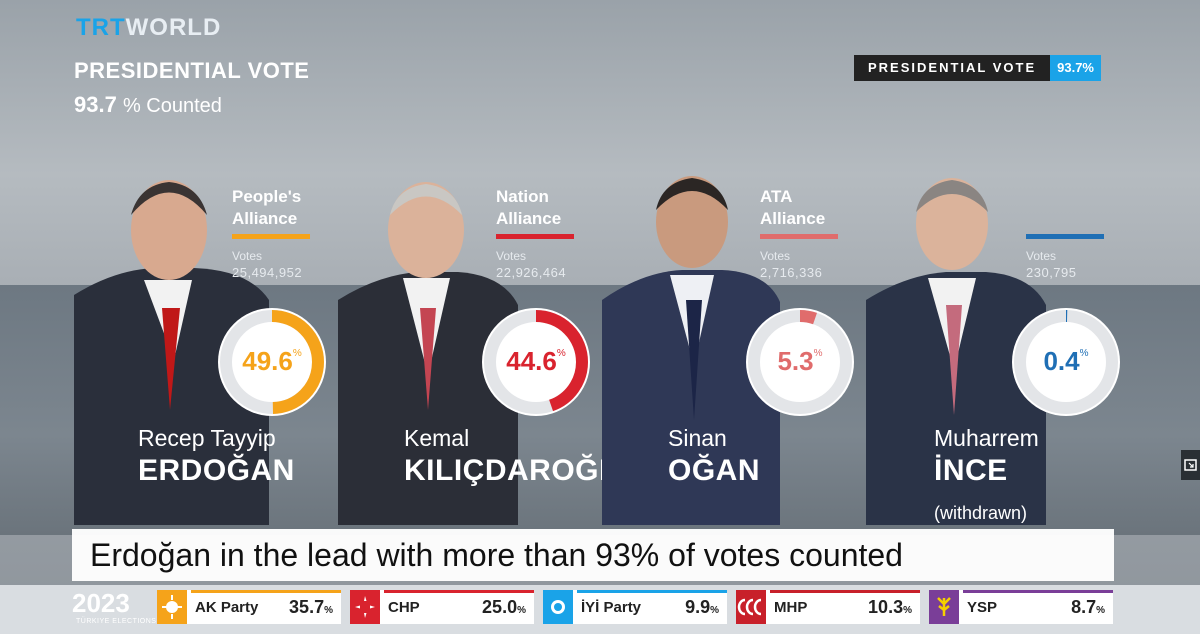 This screenshot has height=634, width=1200. What do you see at coordinates (267, 361) in the screenshot?
I see `percent-value: 49.6` at bounding box center [267, 361].